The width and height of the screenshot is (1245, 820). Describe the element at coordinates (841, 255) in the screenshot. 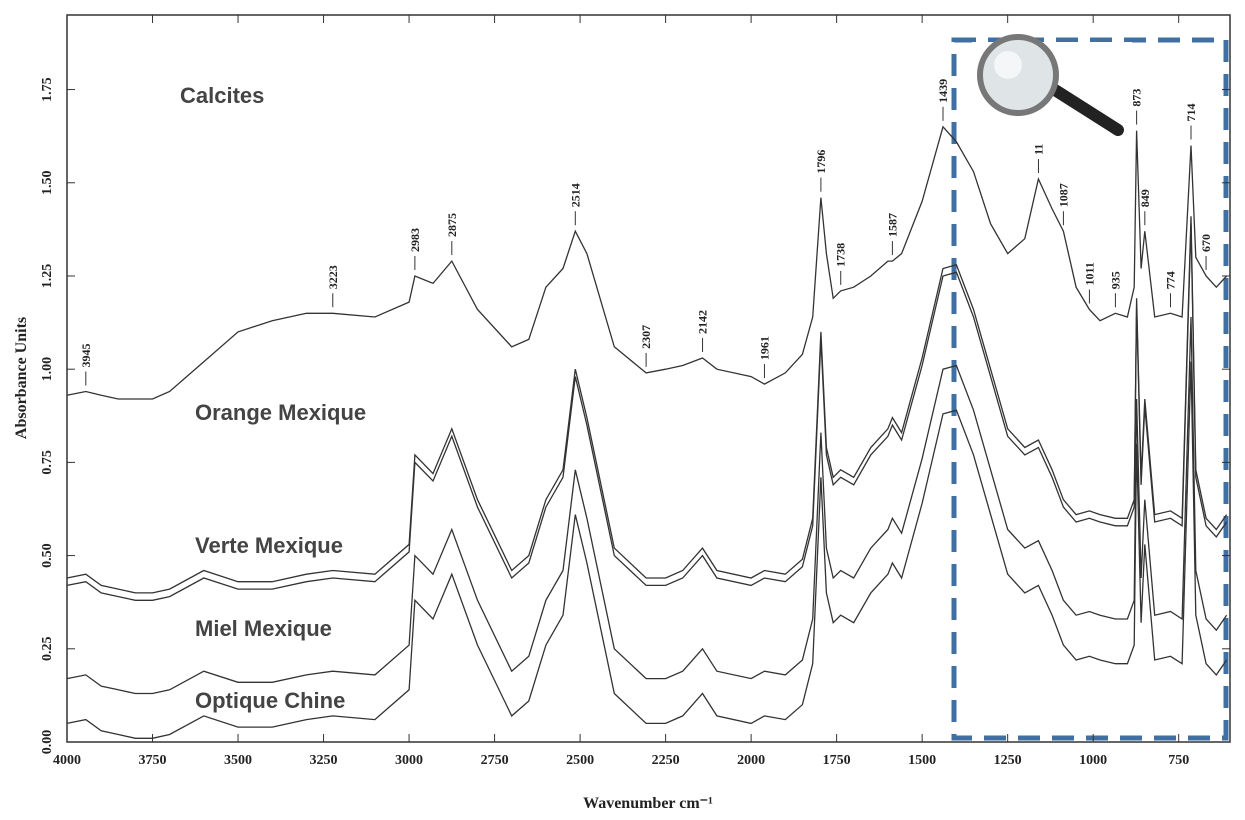

I see `peak-label: 1738` at that location.